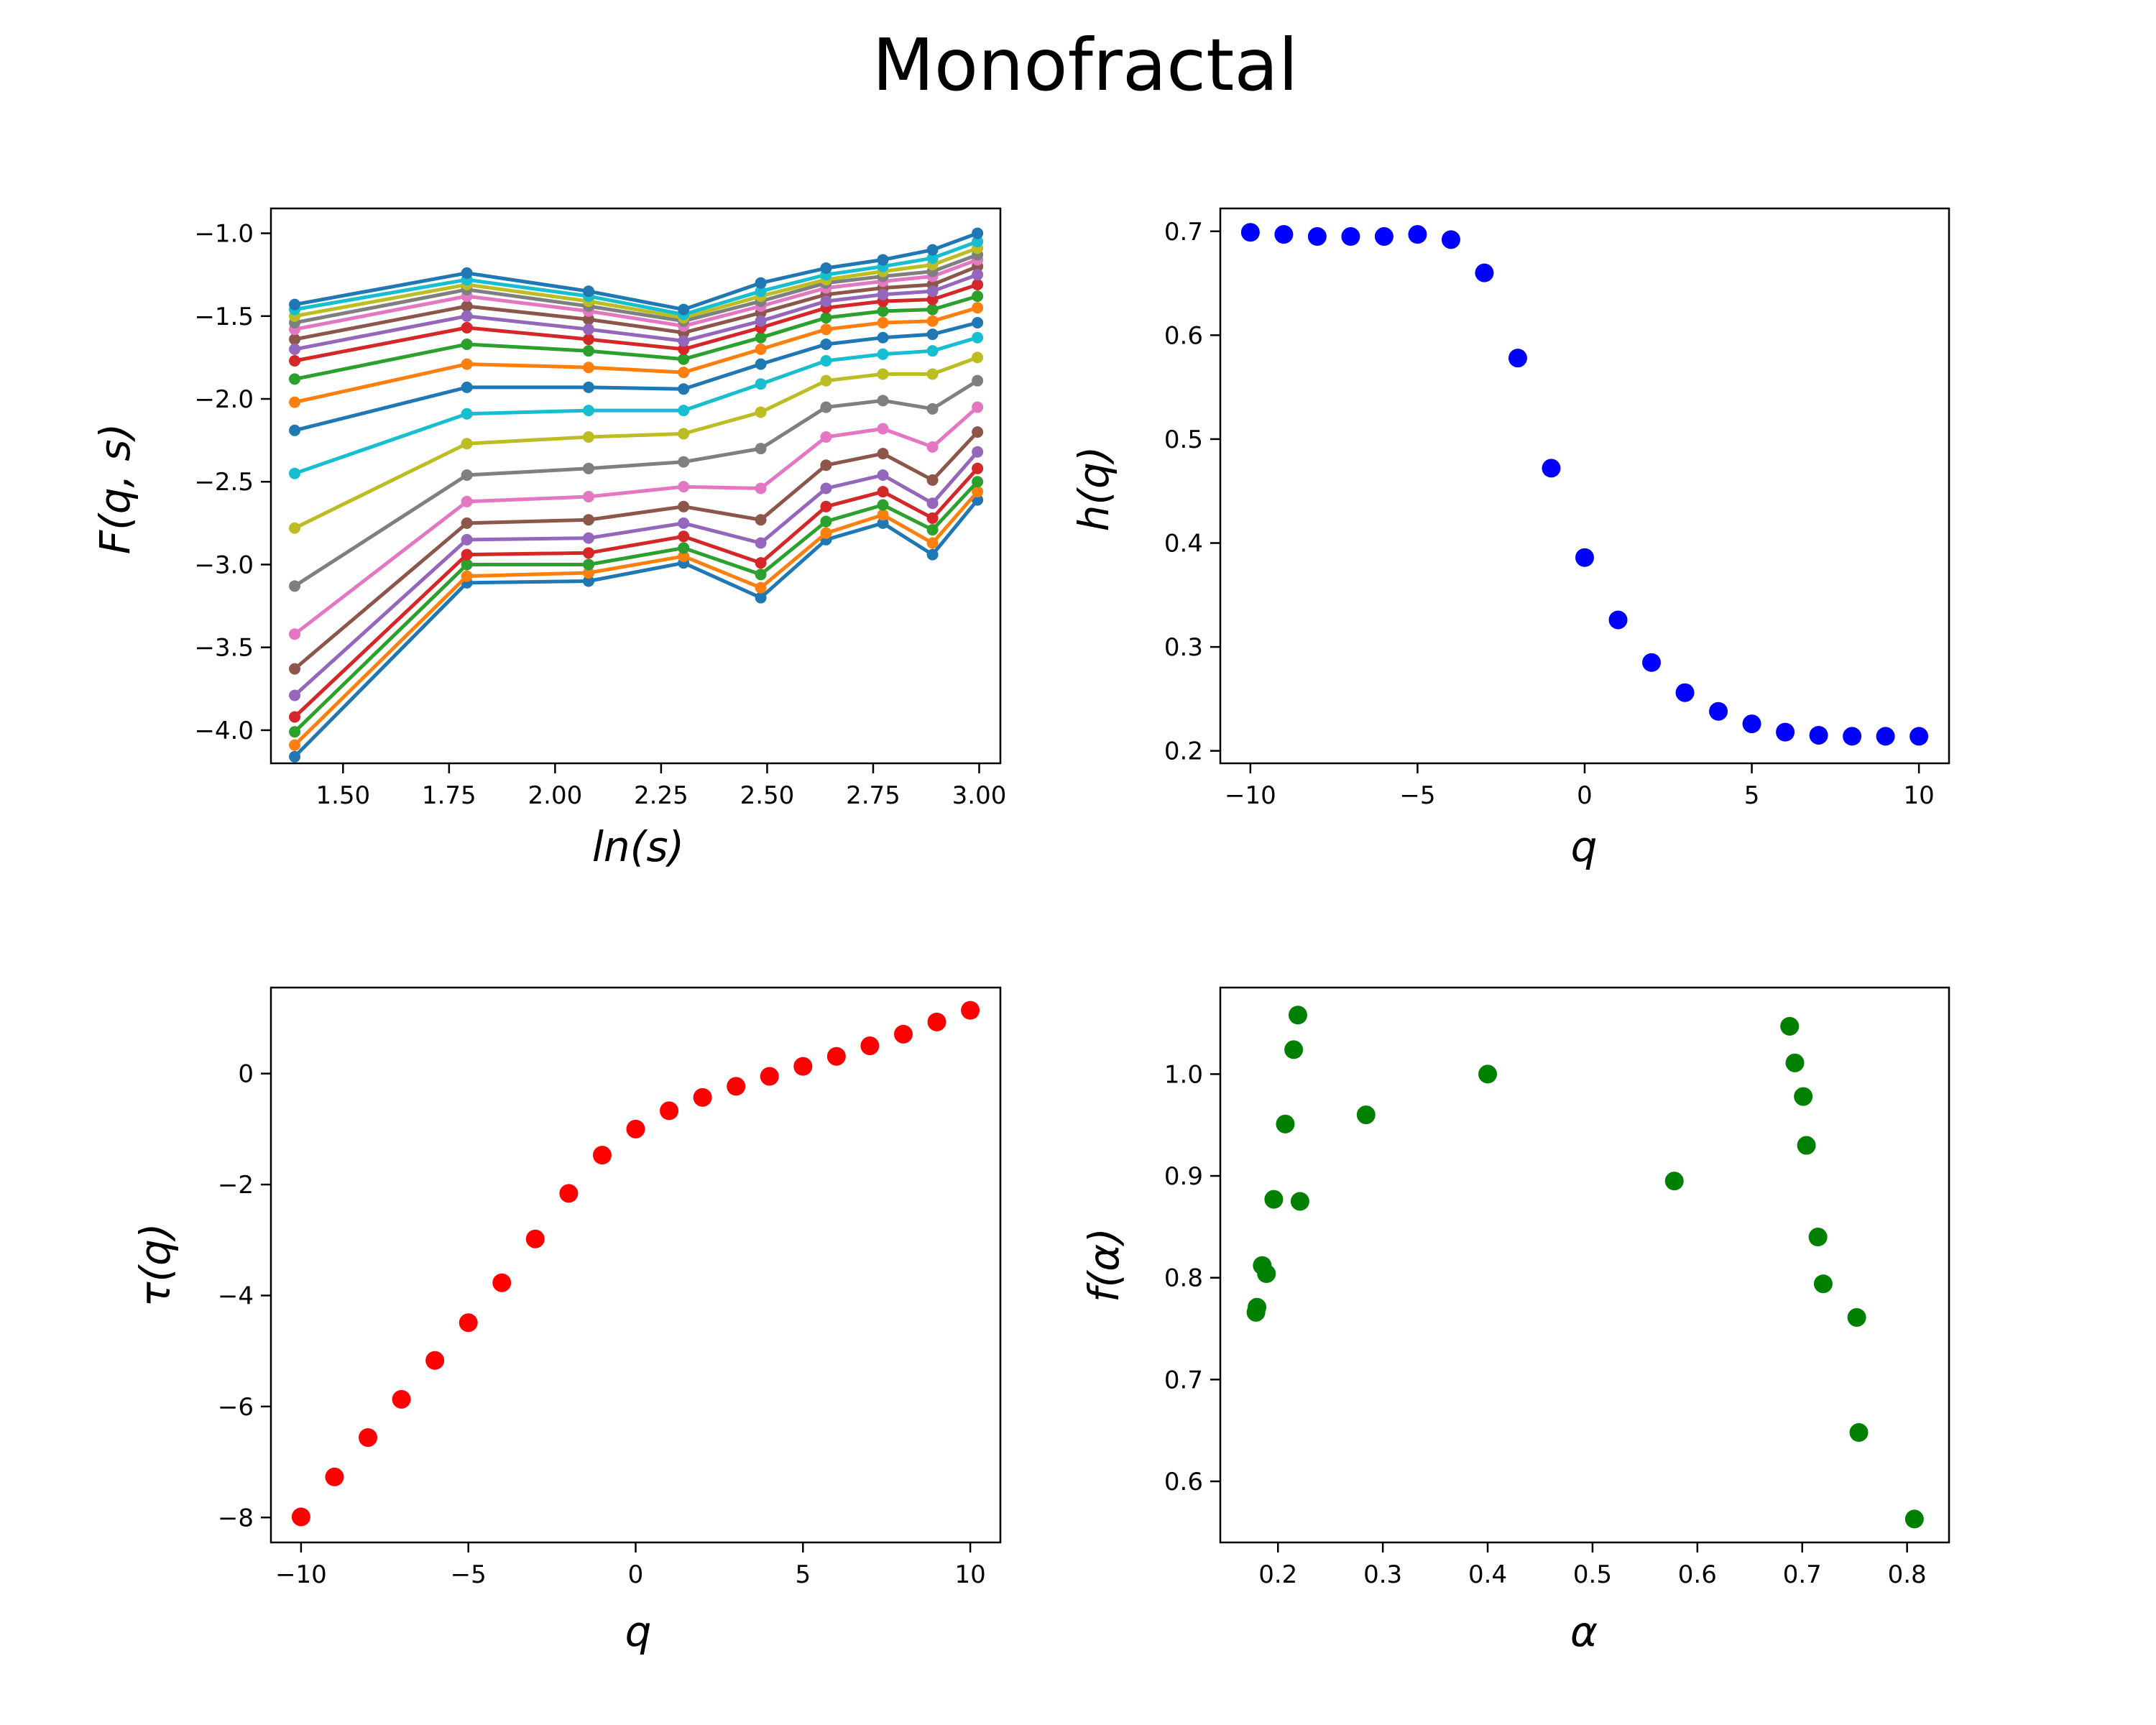 The image size is (2156, 1725). Describe the element at coordinates (1183, 1176) in the screenshot. I see `y-tick-label: 0.9` at that location.